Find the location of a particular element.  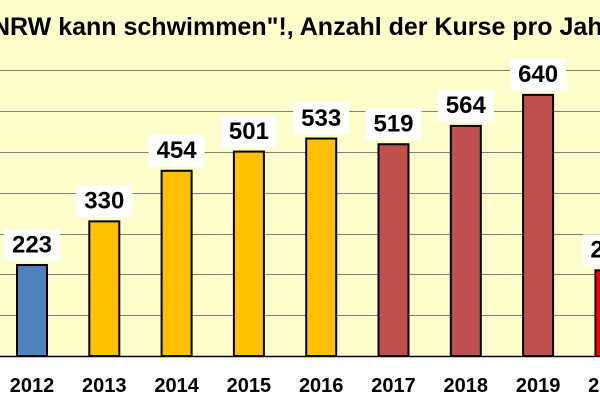

data-label: 640 is located at coordinates (538, 74).